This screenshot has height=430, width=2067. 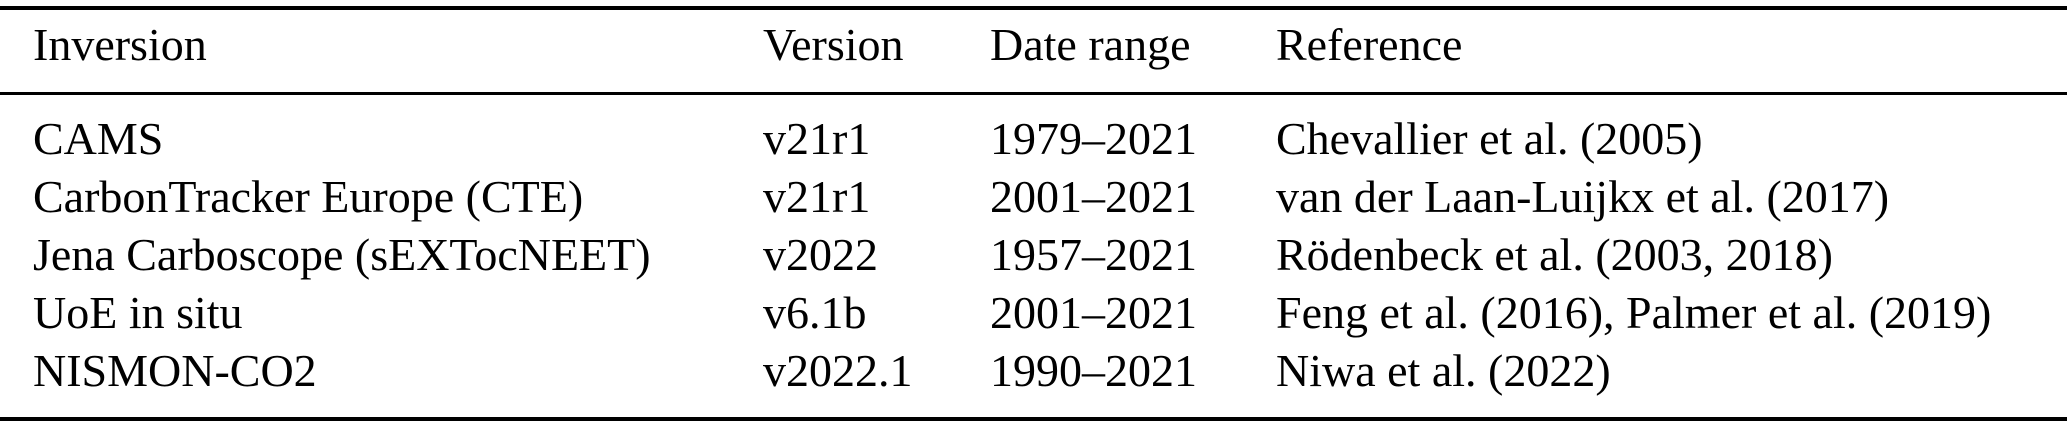 I want to click on cell-reference: Niwa et al. (2022), so click(x=1443, y=370).